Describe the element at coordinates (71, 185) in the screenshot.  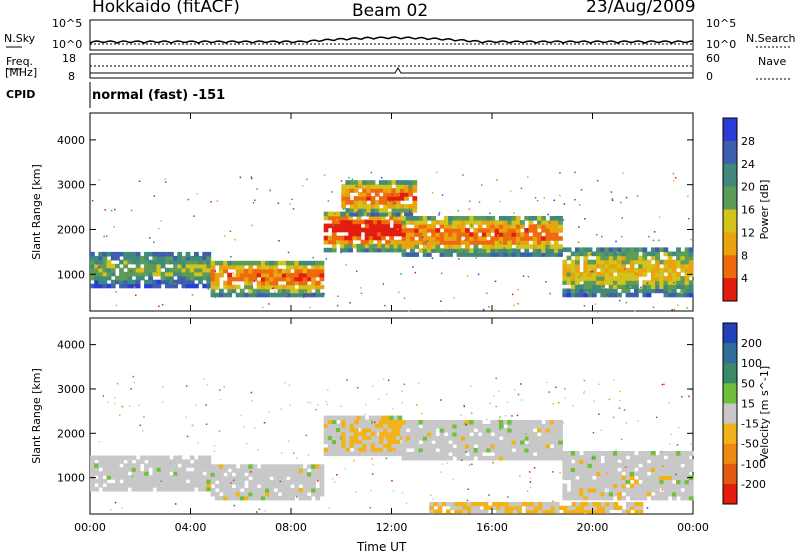
I see `y-tick-label: 3000` at that location.